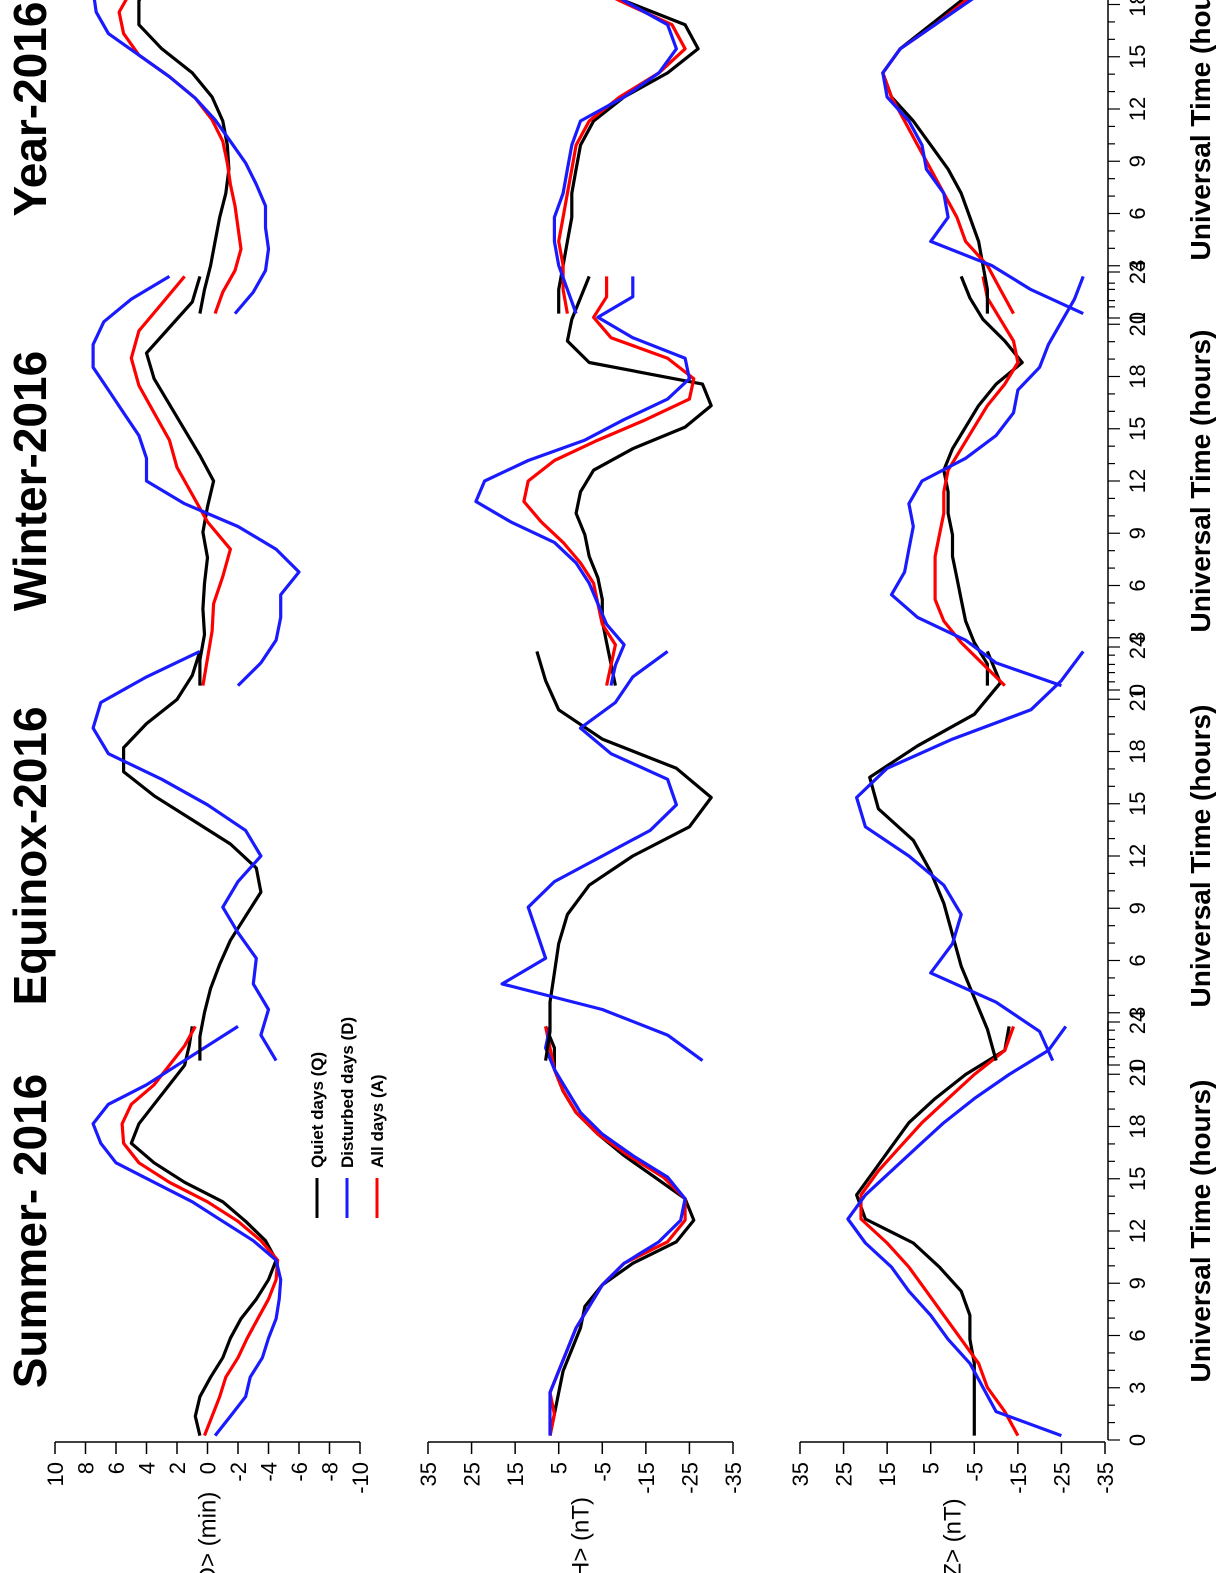  I want to click on legend-label: Disturbed days (D), so click(347, 1092).